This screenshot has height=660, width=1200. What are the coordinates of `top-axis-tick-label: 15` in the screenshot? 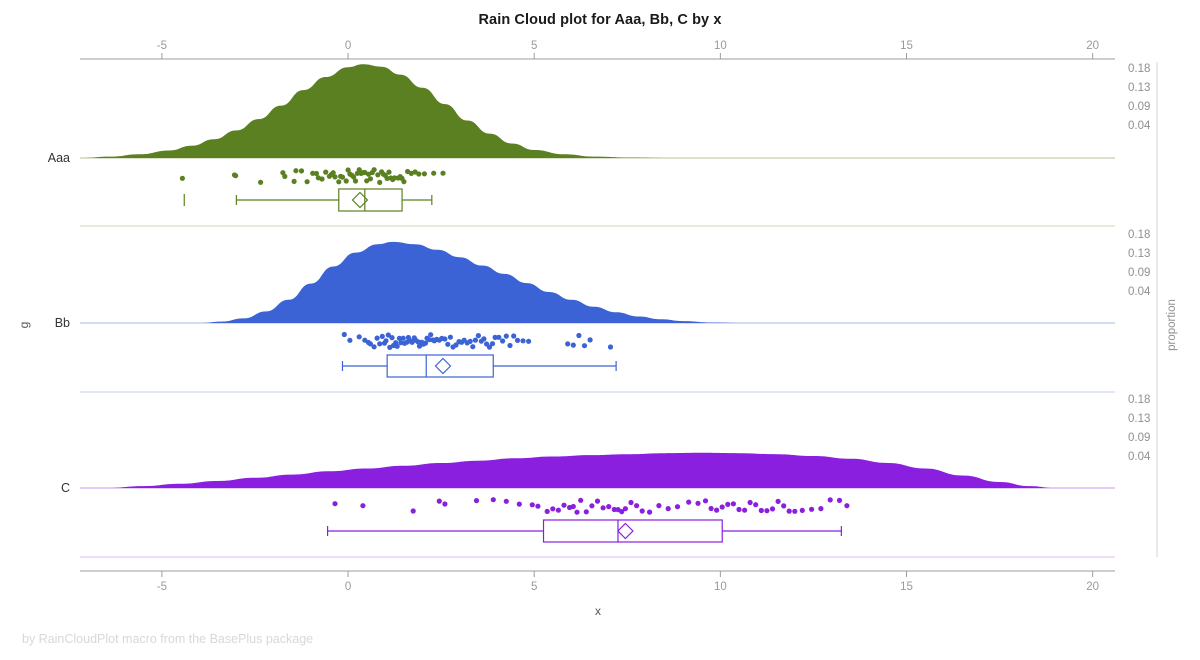 It's located at (906, 46).